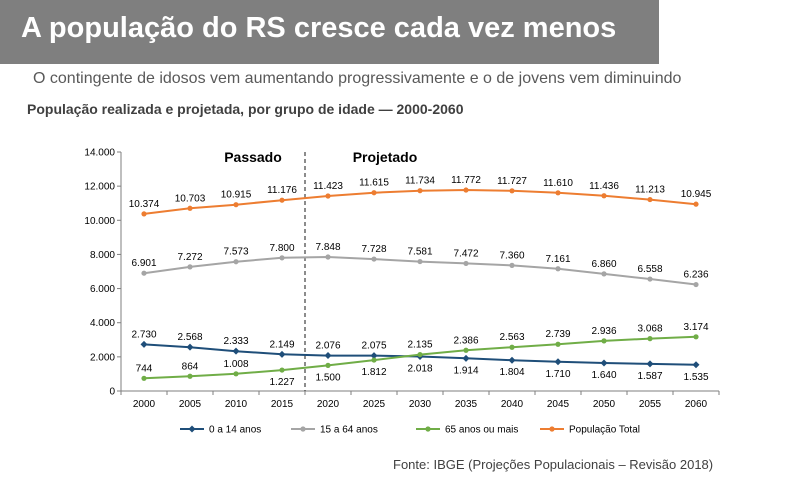 Image resolution: width=800 pixels, height=488 pixels. Describe the element at coordinates (558, 404) in the screenshot. I see `x-tick-label: 2045` at that location.